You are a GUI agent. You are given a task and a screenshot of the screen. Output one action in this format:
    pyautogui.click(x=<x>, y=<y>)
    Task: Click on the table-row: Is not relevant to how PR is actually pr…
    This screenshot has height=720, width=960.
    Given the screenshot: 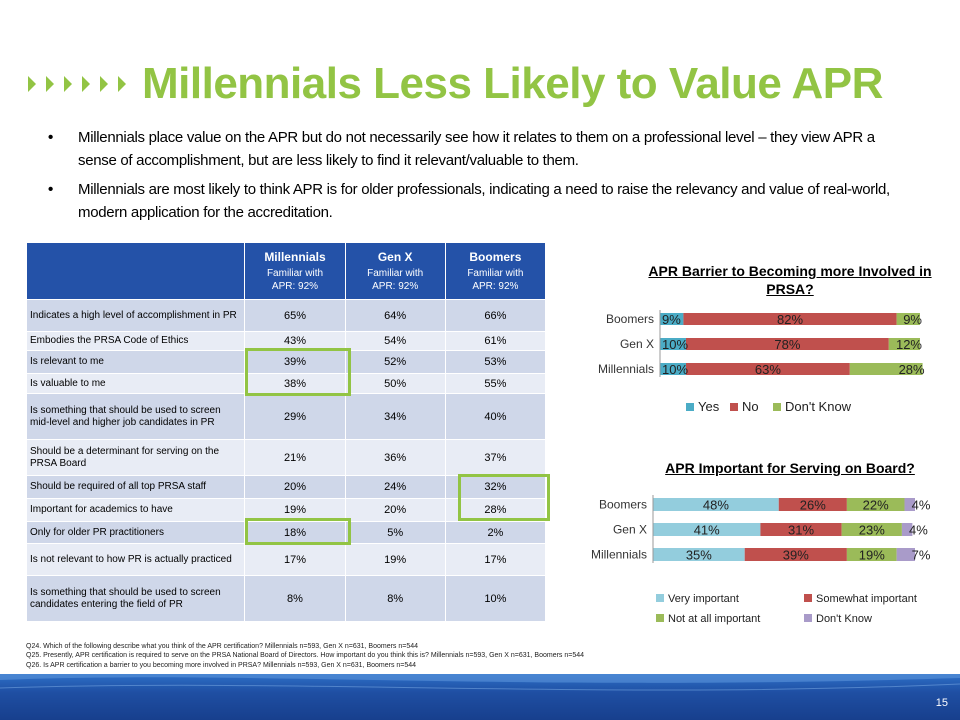 What is the action you would take?
    pyautogui.click(x=286, y=559)
    